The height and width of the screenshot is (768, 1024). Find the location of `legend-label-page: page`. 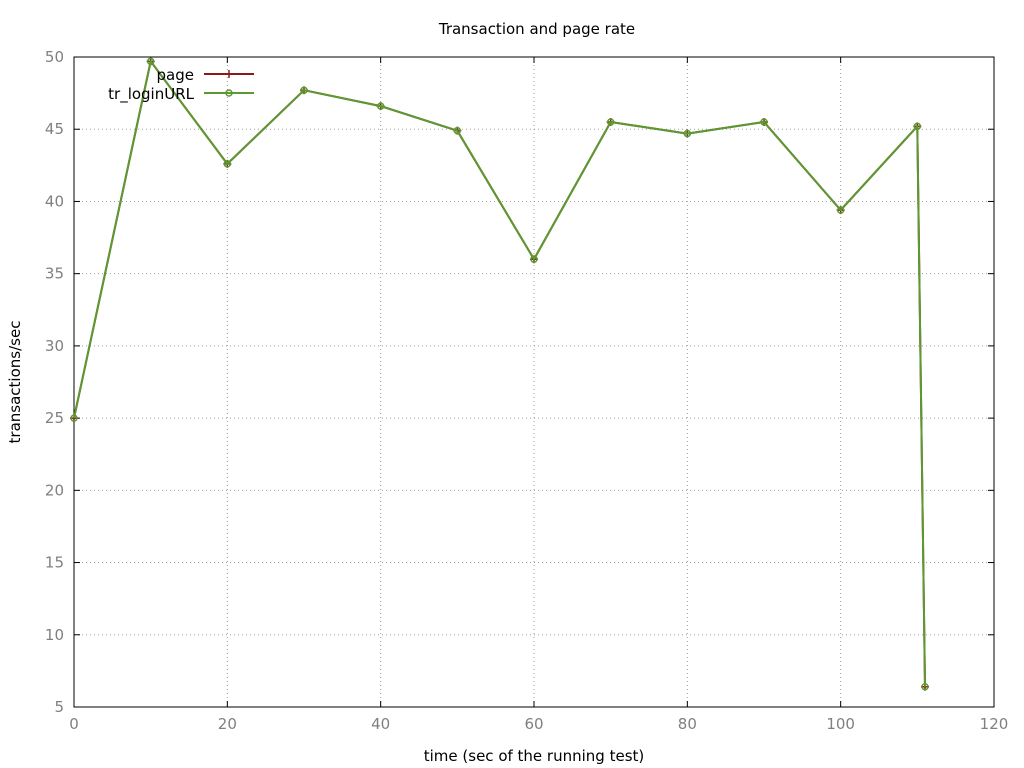

legend-label-page: page is located at coordinates (175, 75).